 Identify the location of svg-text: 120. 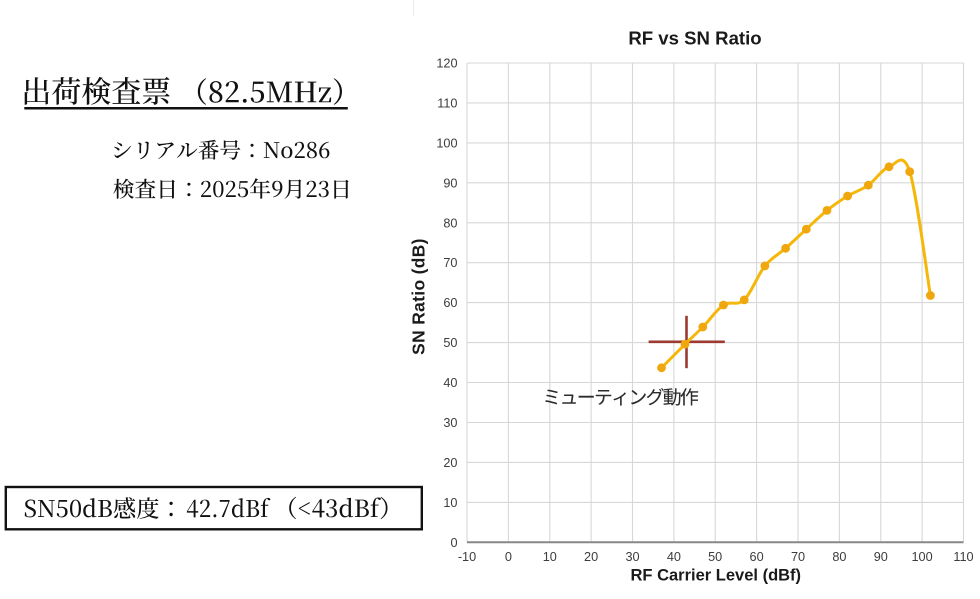
(446, 64).